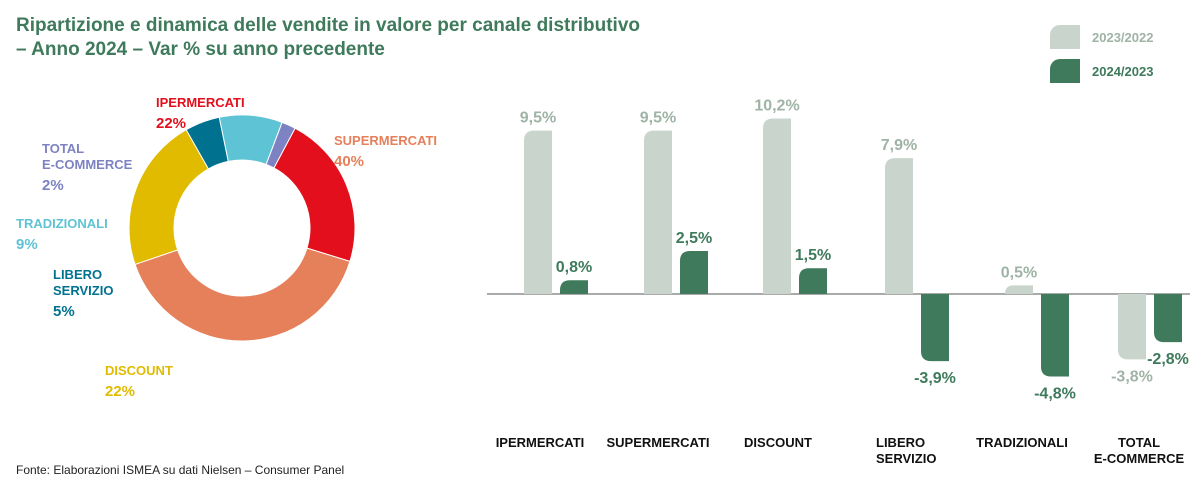 This screenshot has height=503, width=1200. What do you see at coordinates (1065, 37) in the screenshot?
I see `legend-swatch-2023` at bounding box center [1065, 37].